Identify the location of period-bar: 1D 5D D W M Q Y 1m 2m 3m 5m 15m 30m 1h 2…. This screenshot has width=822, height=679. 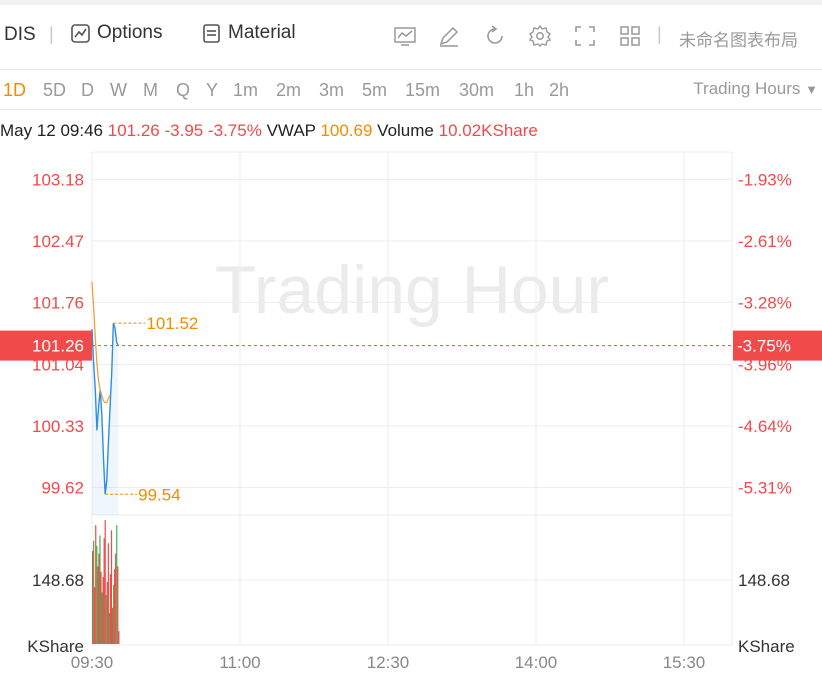
(411, 90).